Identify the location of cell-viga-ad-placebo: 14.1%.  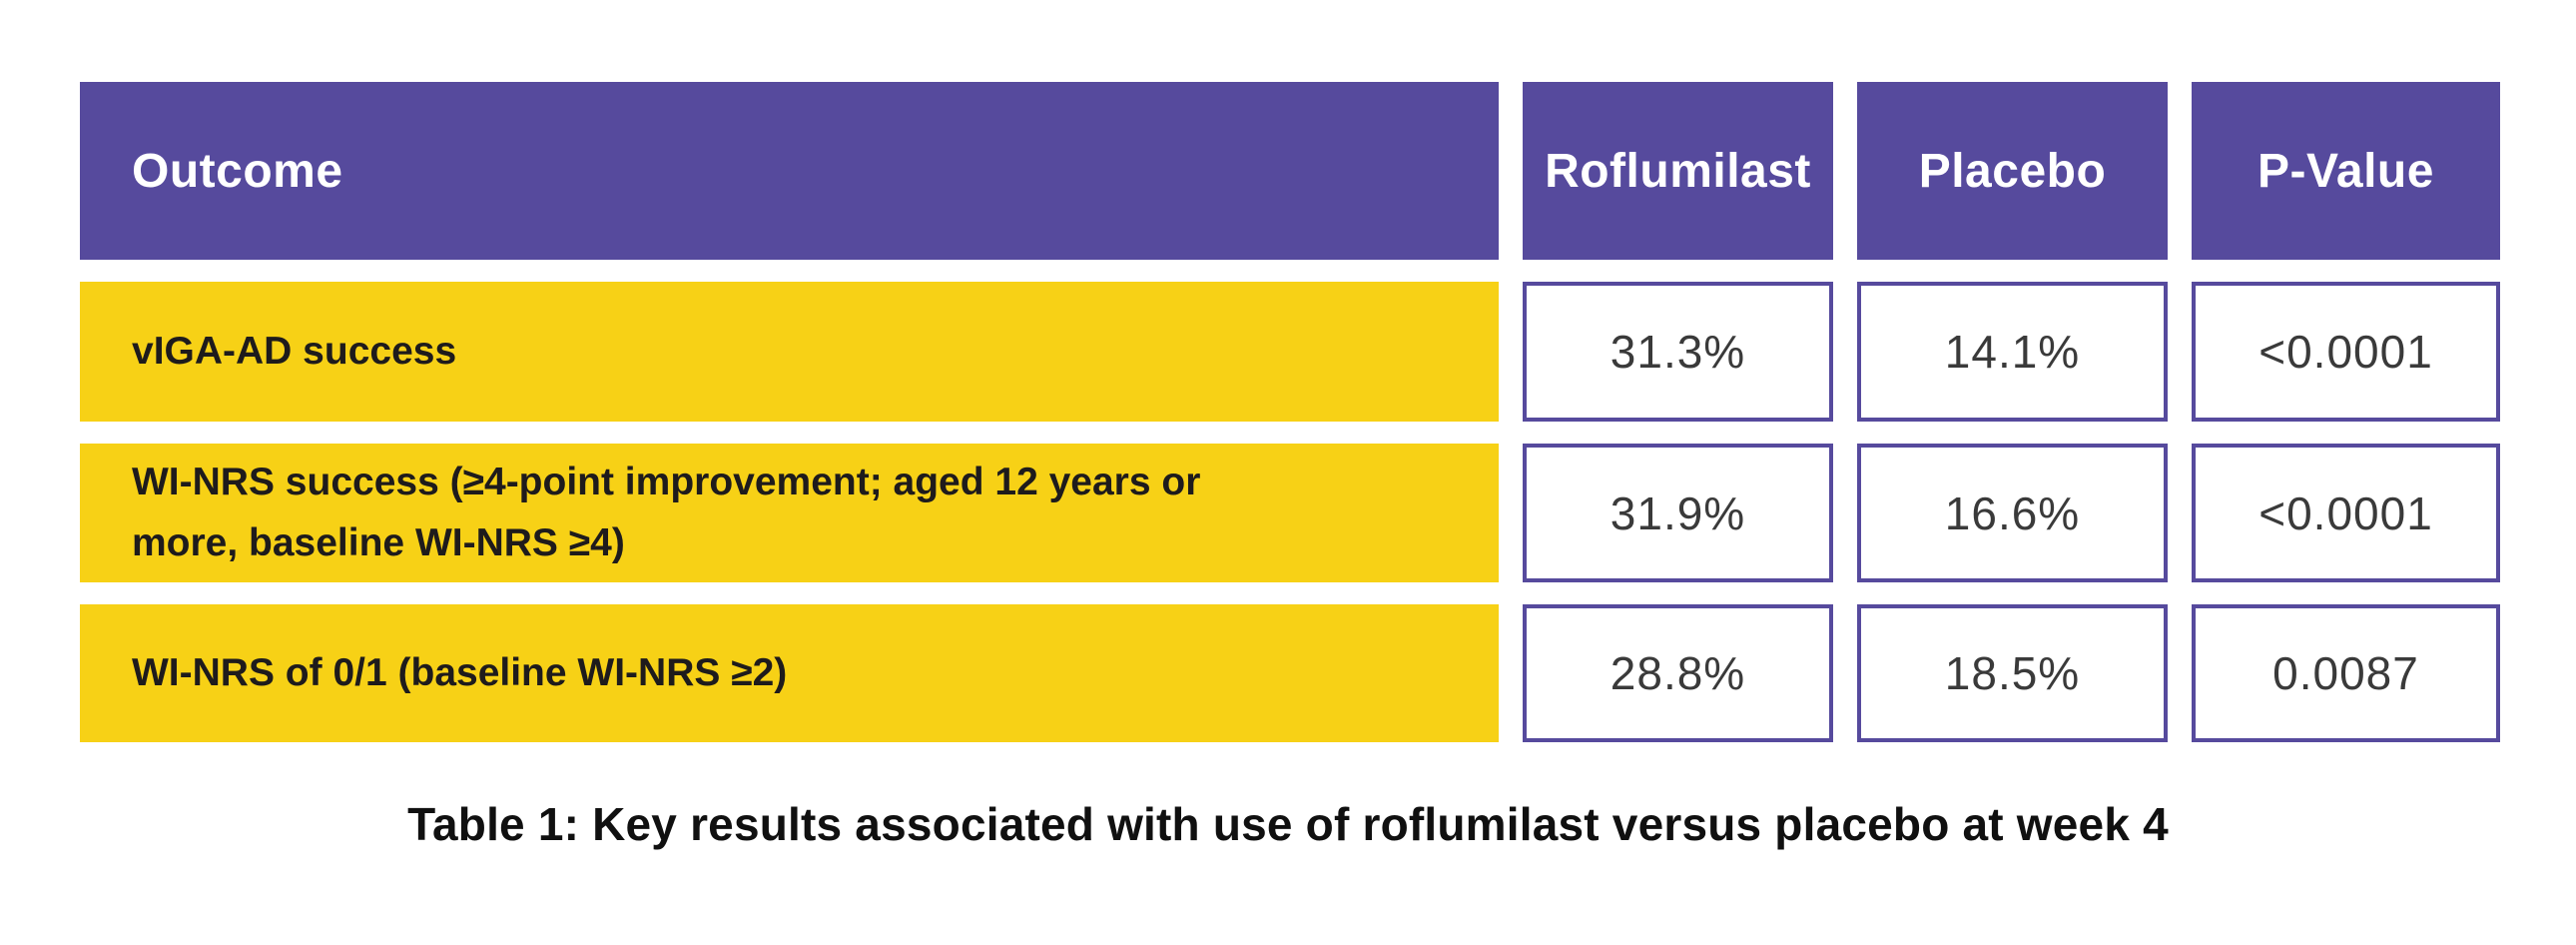
(2012, 352).